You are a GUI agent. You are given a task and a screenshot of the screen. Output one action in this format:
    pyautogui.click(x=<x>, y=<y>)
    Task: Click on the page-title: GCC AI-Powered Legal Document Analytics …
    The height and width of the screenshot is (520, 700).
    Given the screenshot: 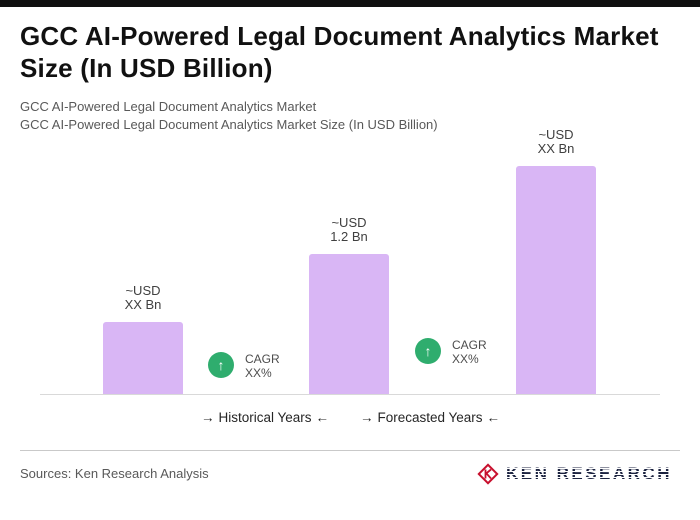 What is the action you would take?
    pyautogui.click(x=339, y=52)
    